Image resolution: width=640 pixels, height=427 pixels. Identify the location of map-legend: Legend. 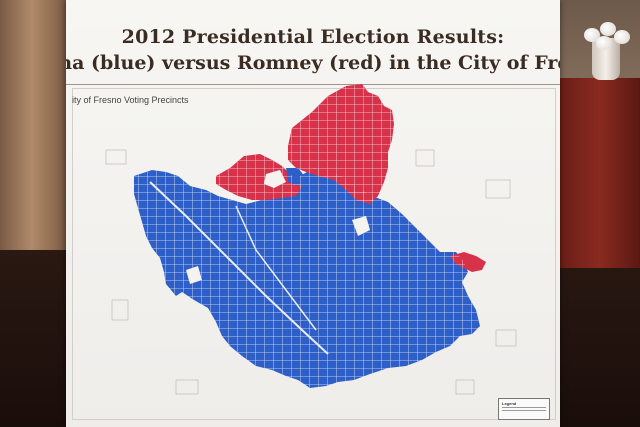
(524, 409).